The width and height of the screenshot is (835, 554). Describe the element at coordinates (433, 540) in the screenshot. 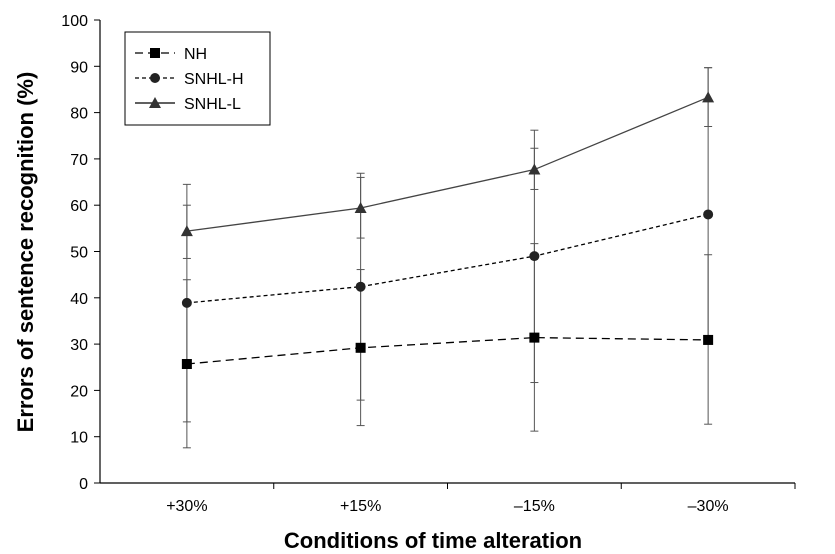

I see `x-axis-title: Conditions of time alteration` at that location.